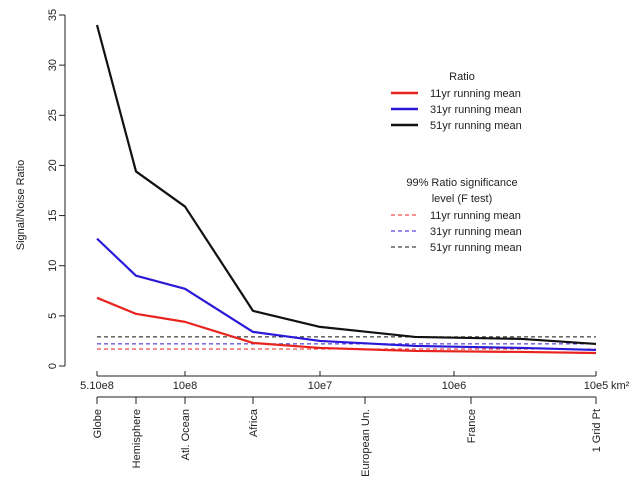 This screenshot has width=639, height=488. Describe the element at coordinates (475, 216) in the screenshot. I see `legend-significance-label: 11yr running mean` at that location.